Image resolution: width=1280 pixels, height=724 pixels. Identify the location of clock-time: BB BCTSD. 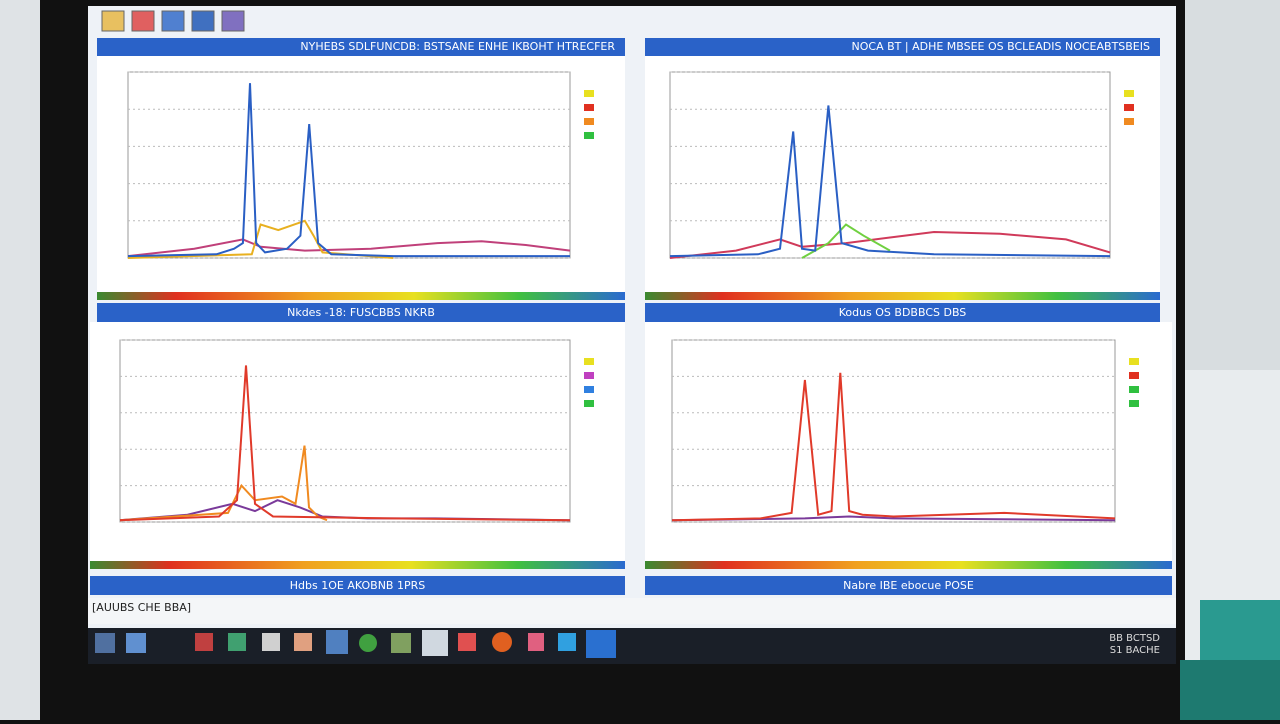
(1134, 638).